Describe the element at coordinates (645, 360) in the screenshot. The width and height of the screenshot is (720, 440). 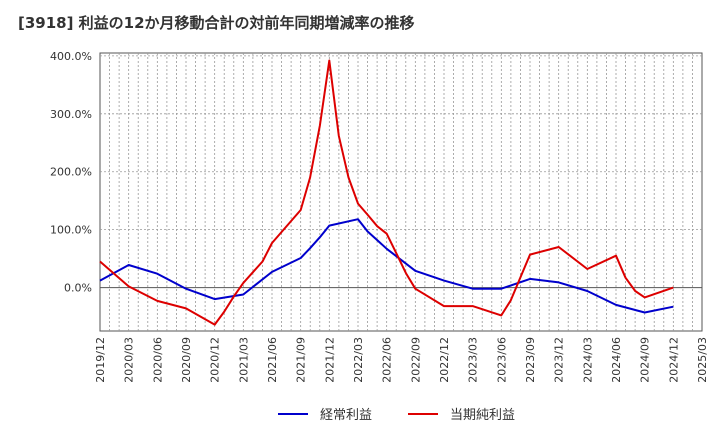
I see `x-tick-label: 2024/09` at that location.